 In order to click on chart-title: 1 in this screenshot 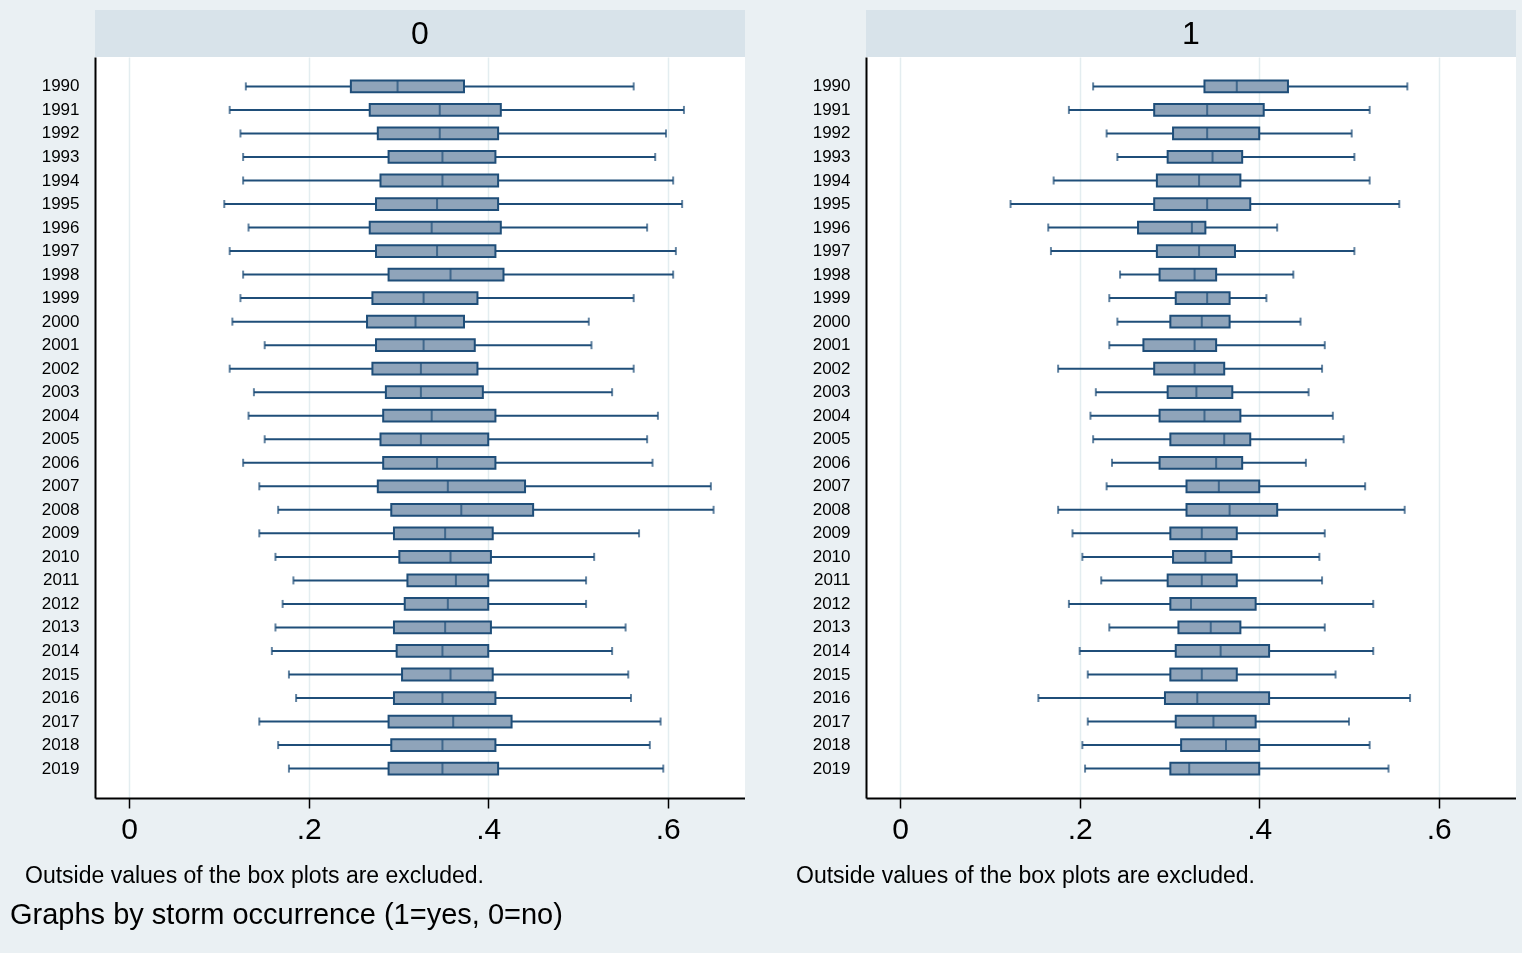, I will do `click(1191, 33)`.